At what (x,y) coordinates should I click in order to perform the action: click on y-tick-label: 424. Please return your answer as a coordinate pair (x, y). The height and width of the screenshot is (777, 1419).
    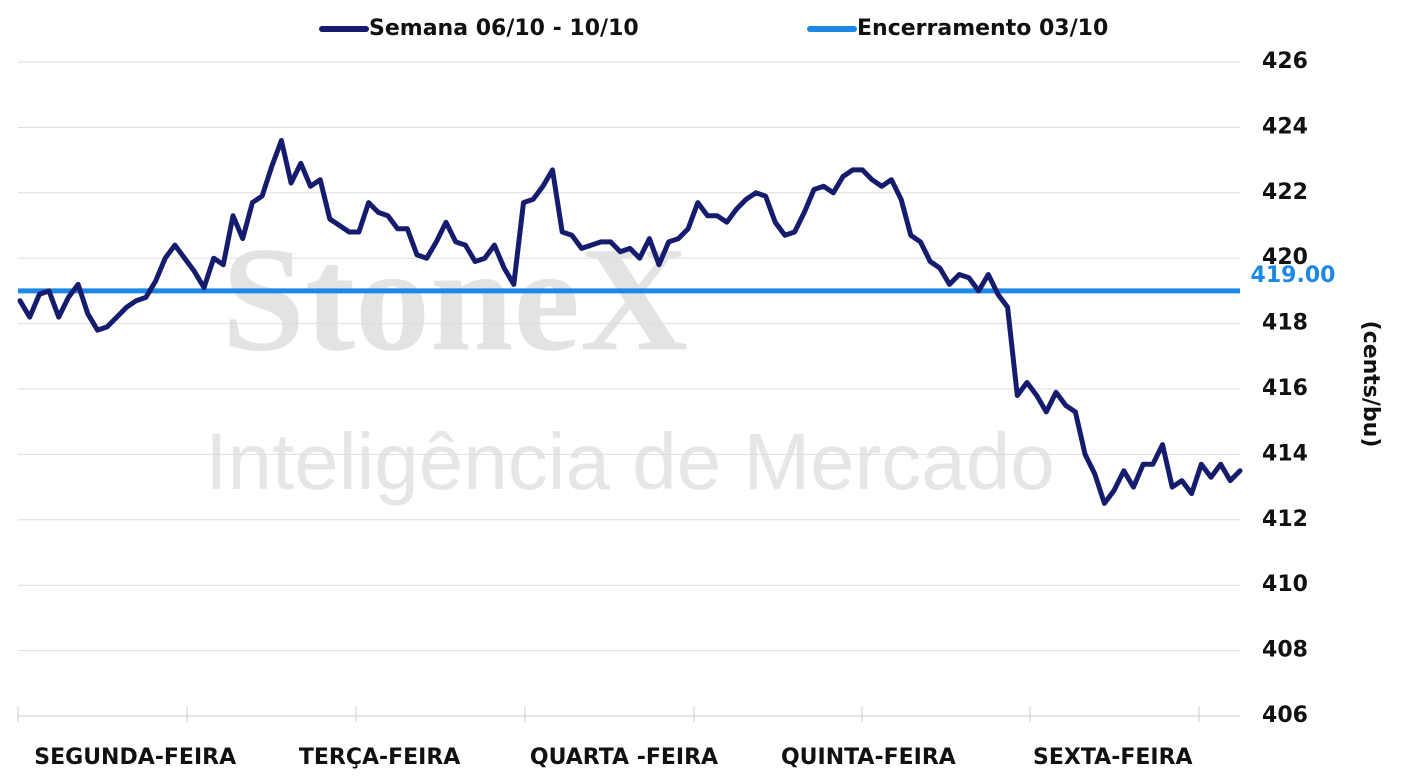
    Looking at the image, I should click on (1285, 126).